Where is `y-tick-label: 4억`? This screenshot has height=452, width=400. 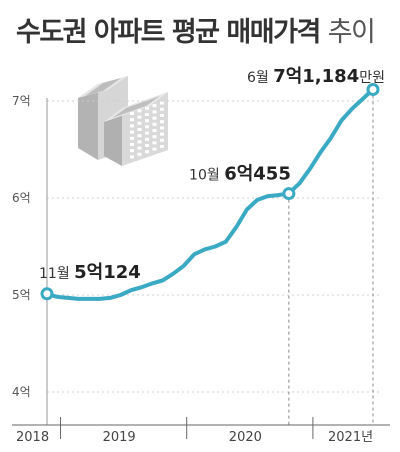 y-tick-label: 4억 is located at coordinates (21, 392).